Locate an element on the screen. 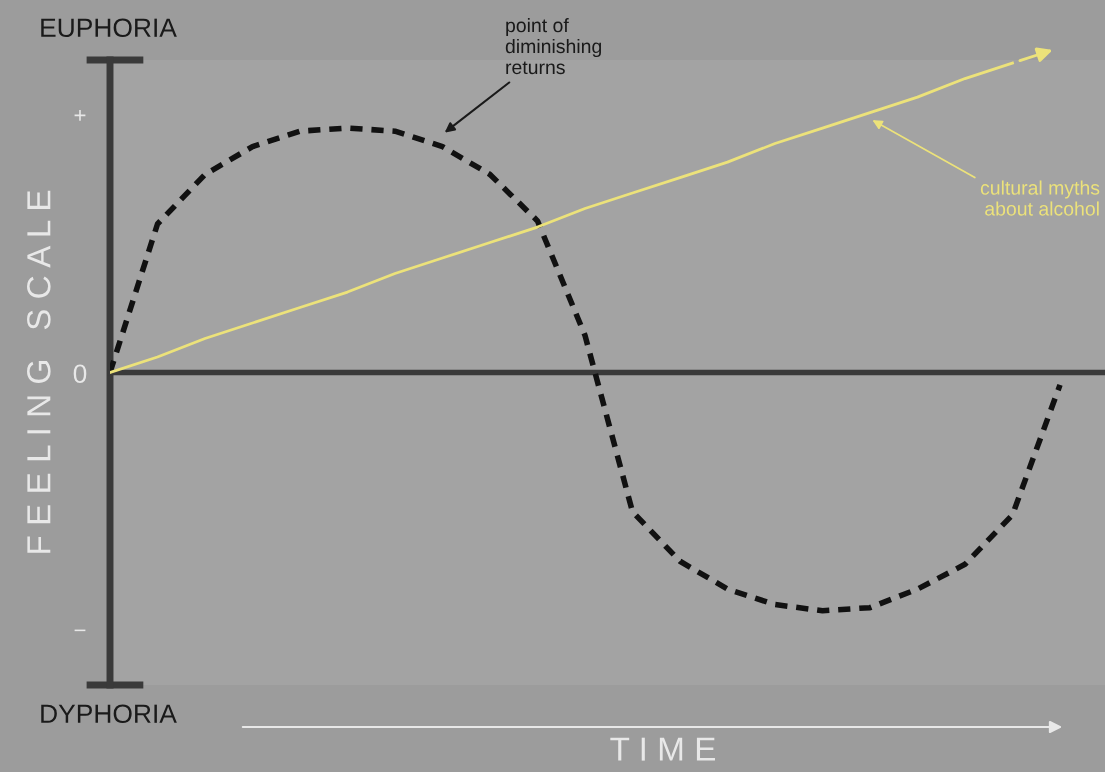 This screenshot has height=772, width=1105. y-axis-title: F E E L I N G S C A L E is located at coordinates (39, 371).